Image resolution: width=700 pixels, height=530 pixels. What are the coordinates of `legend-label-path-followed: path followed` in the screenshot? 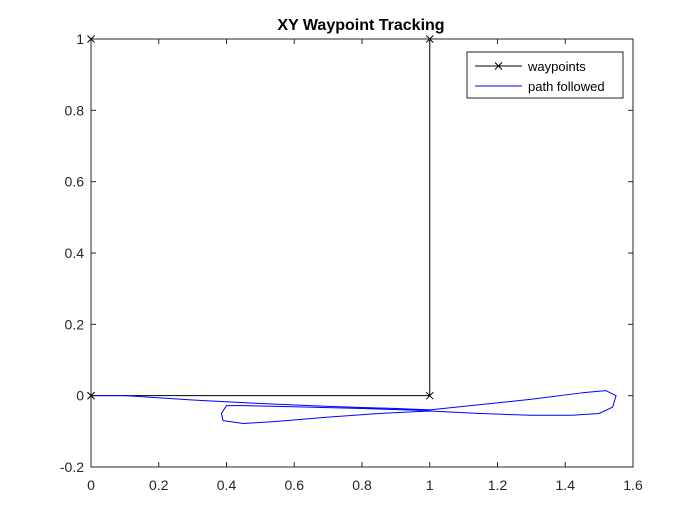 It's located at (566, 86).